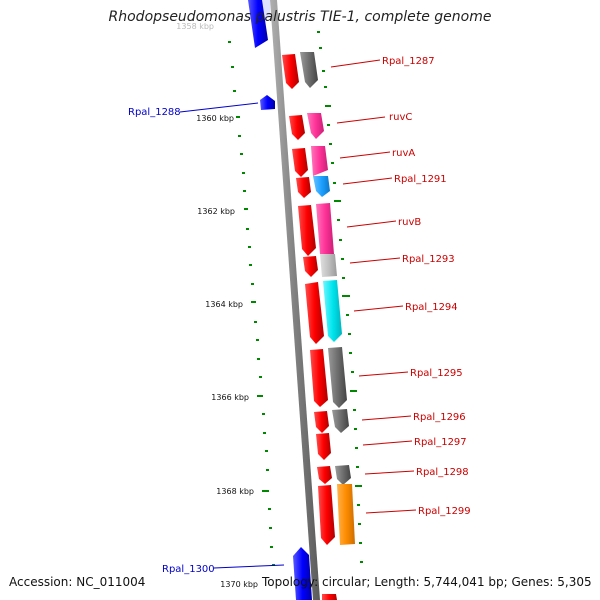  I want to click on tick-label-1362: 1362 kbp, so click(216, 211).